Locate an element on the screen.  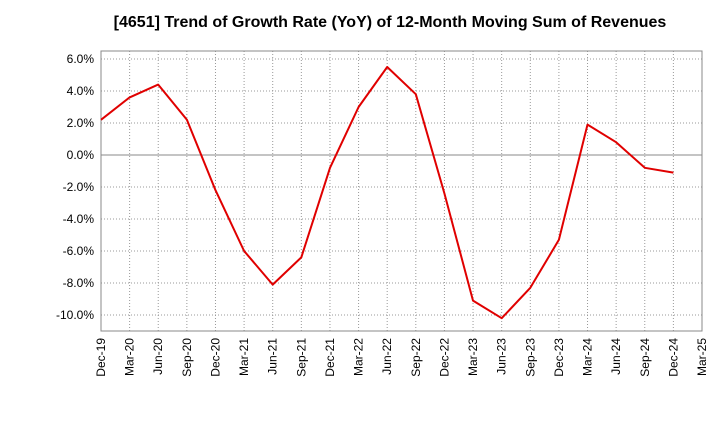
y-tick-label: 2.0% is located at coordinates (81, 123).